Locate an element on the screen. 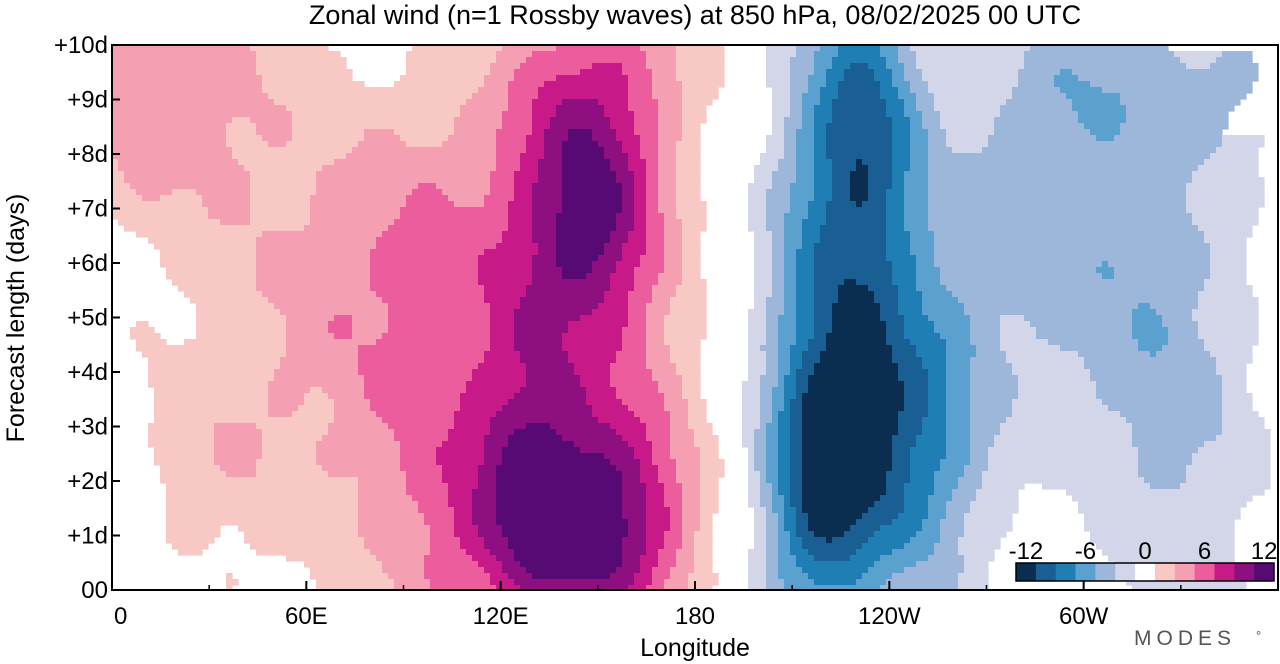  colorbar-frame is located at coordinates (1145, 572).